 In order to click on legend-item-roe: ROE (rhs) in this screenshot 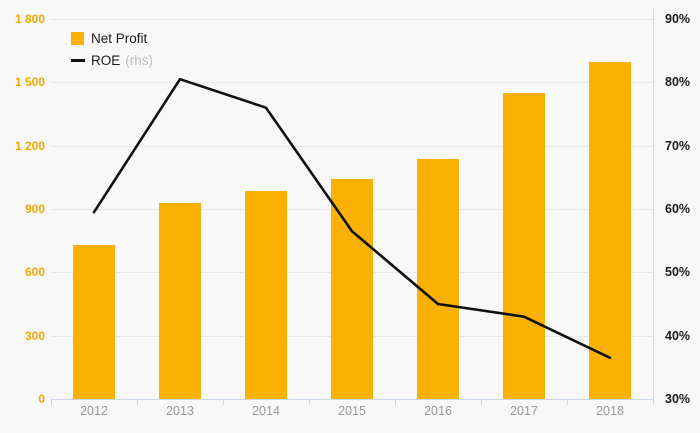, I will do `click(112, 60)`.